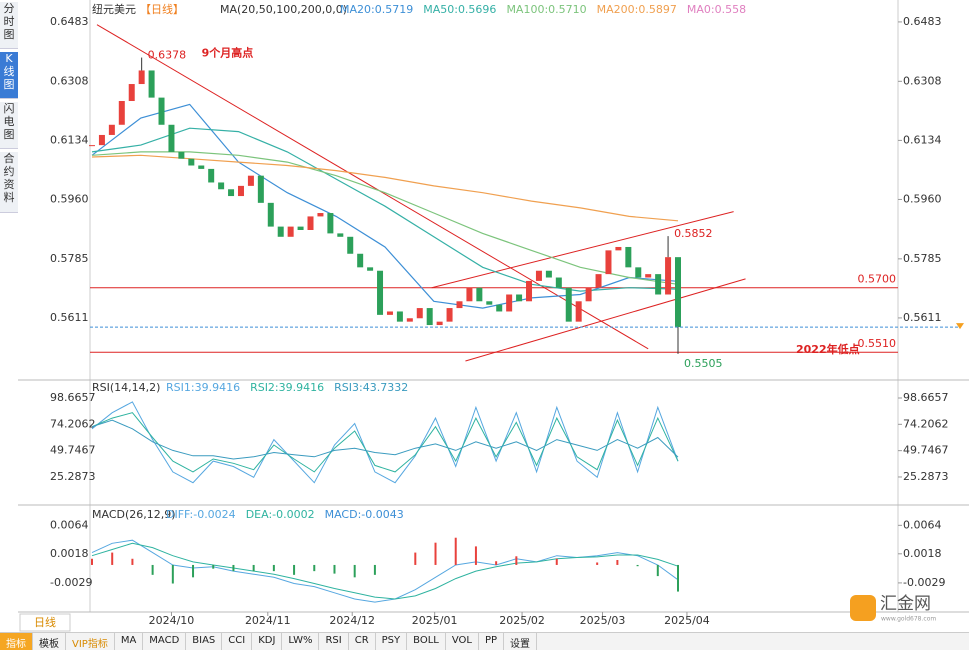 Image resolution: width=969 pixels, height=650 pixels. What do you see at coordinates (73, 450) in the screenshot?
I see `y-tick-label-left: 49.7467` at bounding box center [73, 450].